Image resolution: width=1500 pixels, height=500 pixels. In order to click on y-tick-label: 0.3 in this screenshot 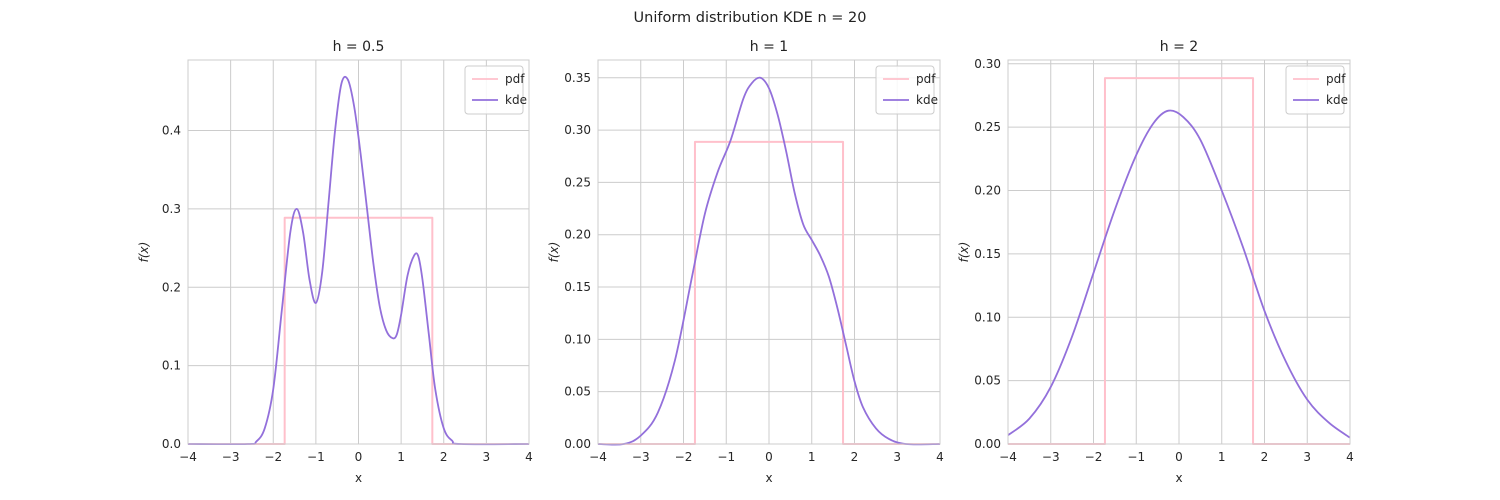, I will do `click(171, 209)`.